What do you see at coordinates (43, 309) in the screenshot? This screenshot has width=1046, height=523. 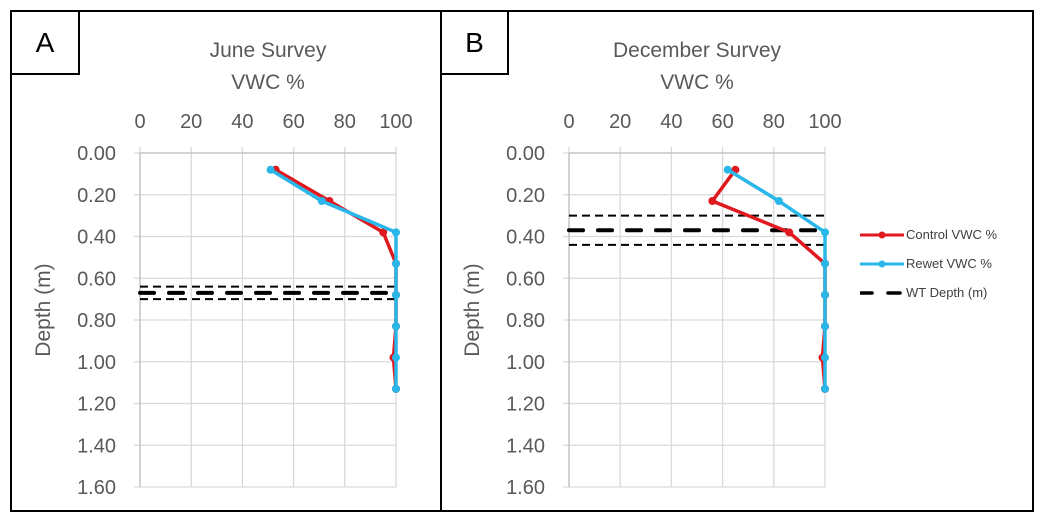 I see `chart-a-y-axis-title: Depth (m)` at bounding box center [43, 309].